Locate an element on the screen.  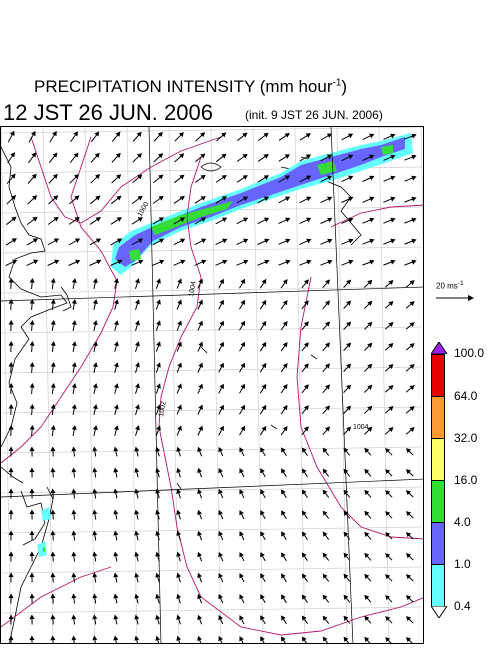
colorbar-bottom-triangle is located at coordinates (439, 612).